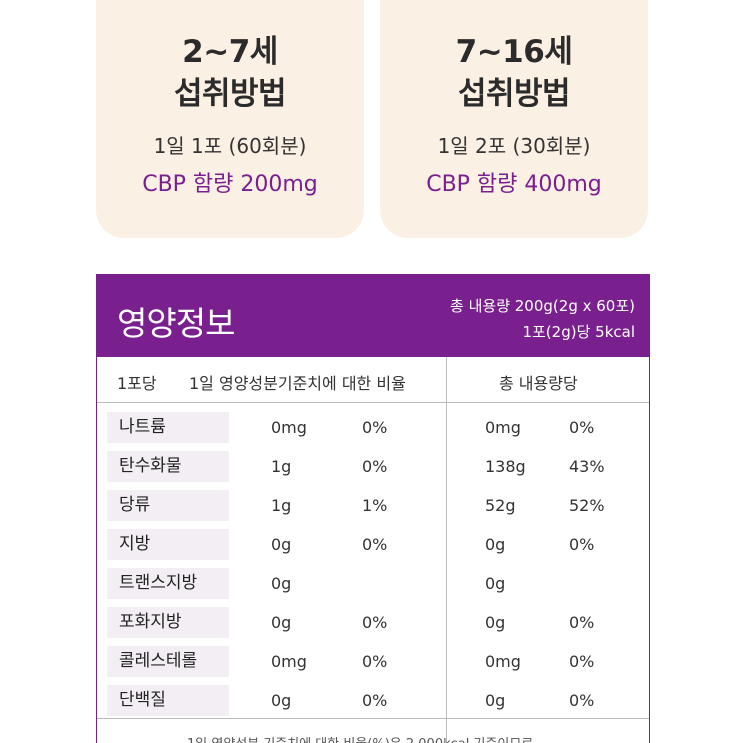 The image size is (743, 743). Describe the element at coordinates (505, 466) in the screenshot. I see `total-amount: 138g` at that location.